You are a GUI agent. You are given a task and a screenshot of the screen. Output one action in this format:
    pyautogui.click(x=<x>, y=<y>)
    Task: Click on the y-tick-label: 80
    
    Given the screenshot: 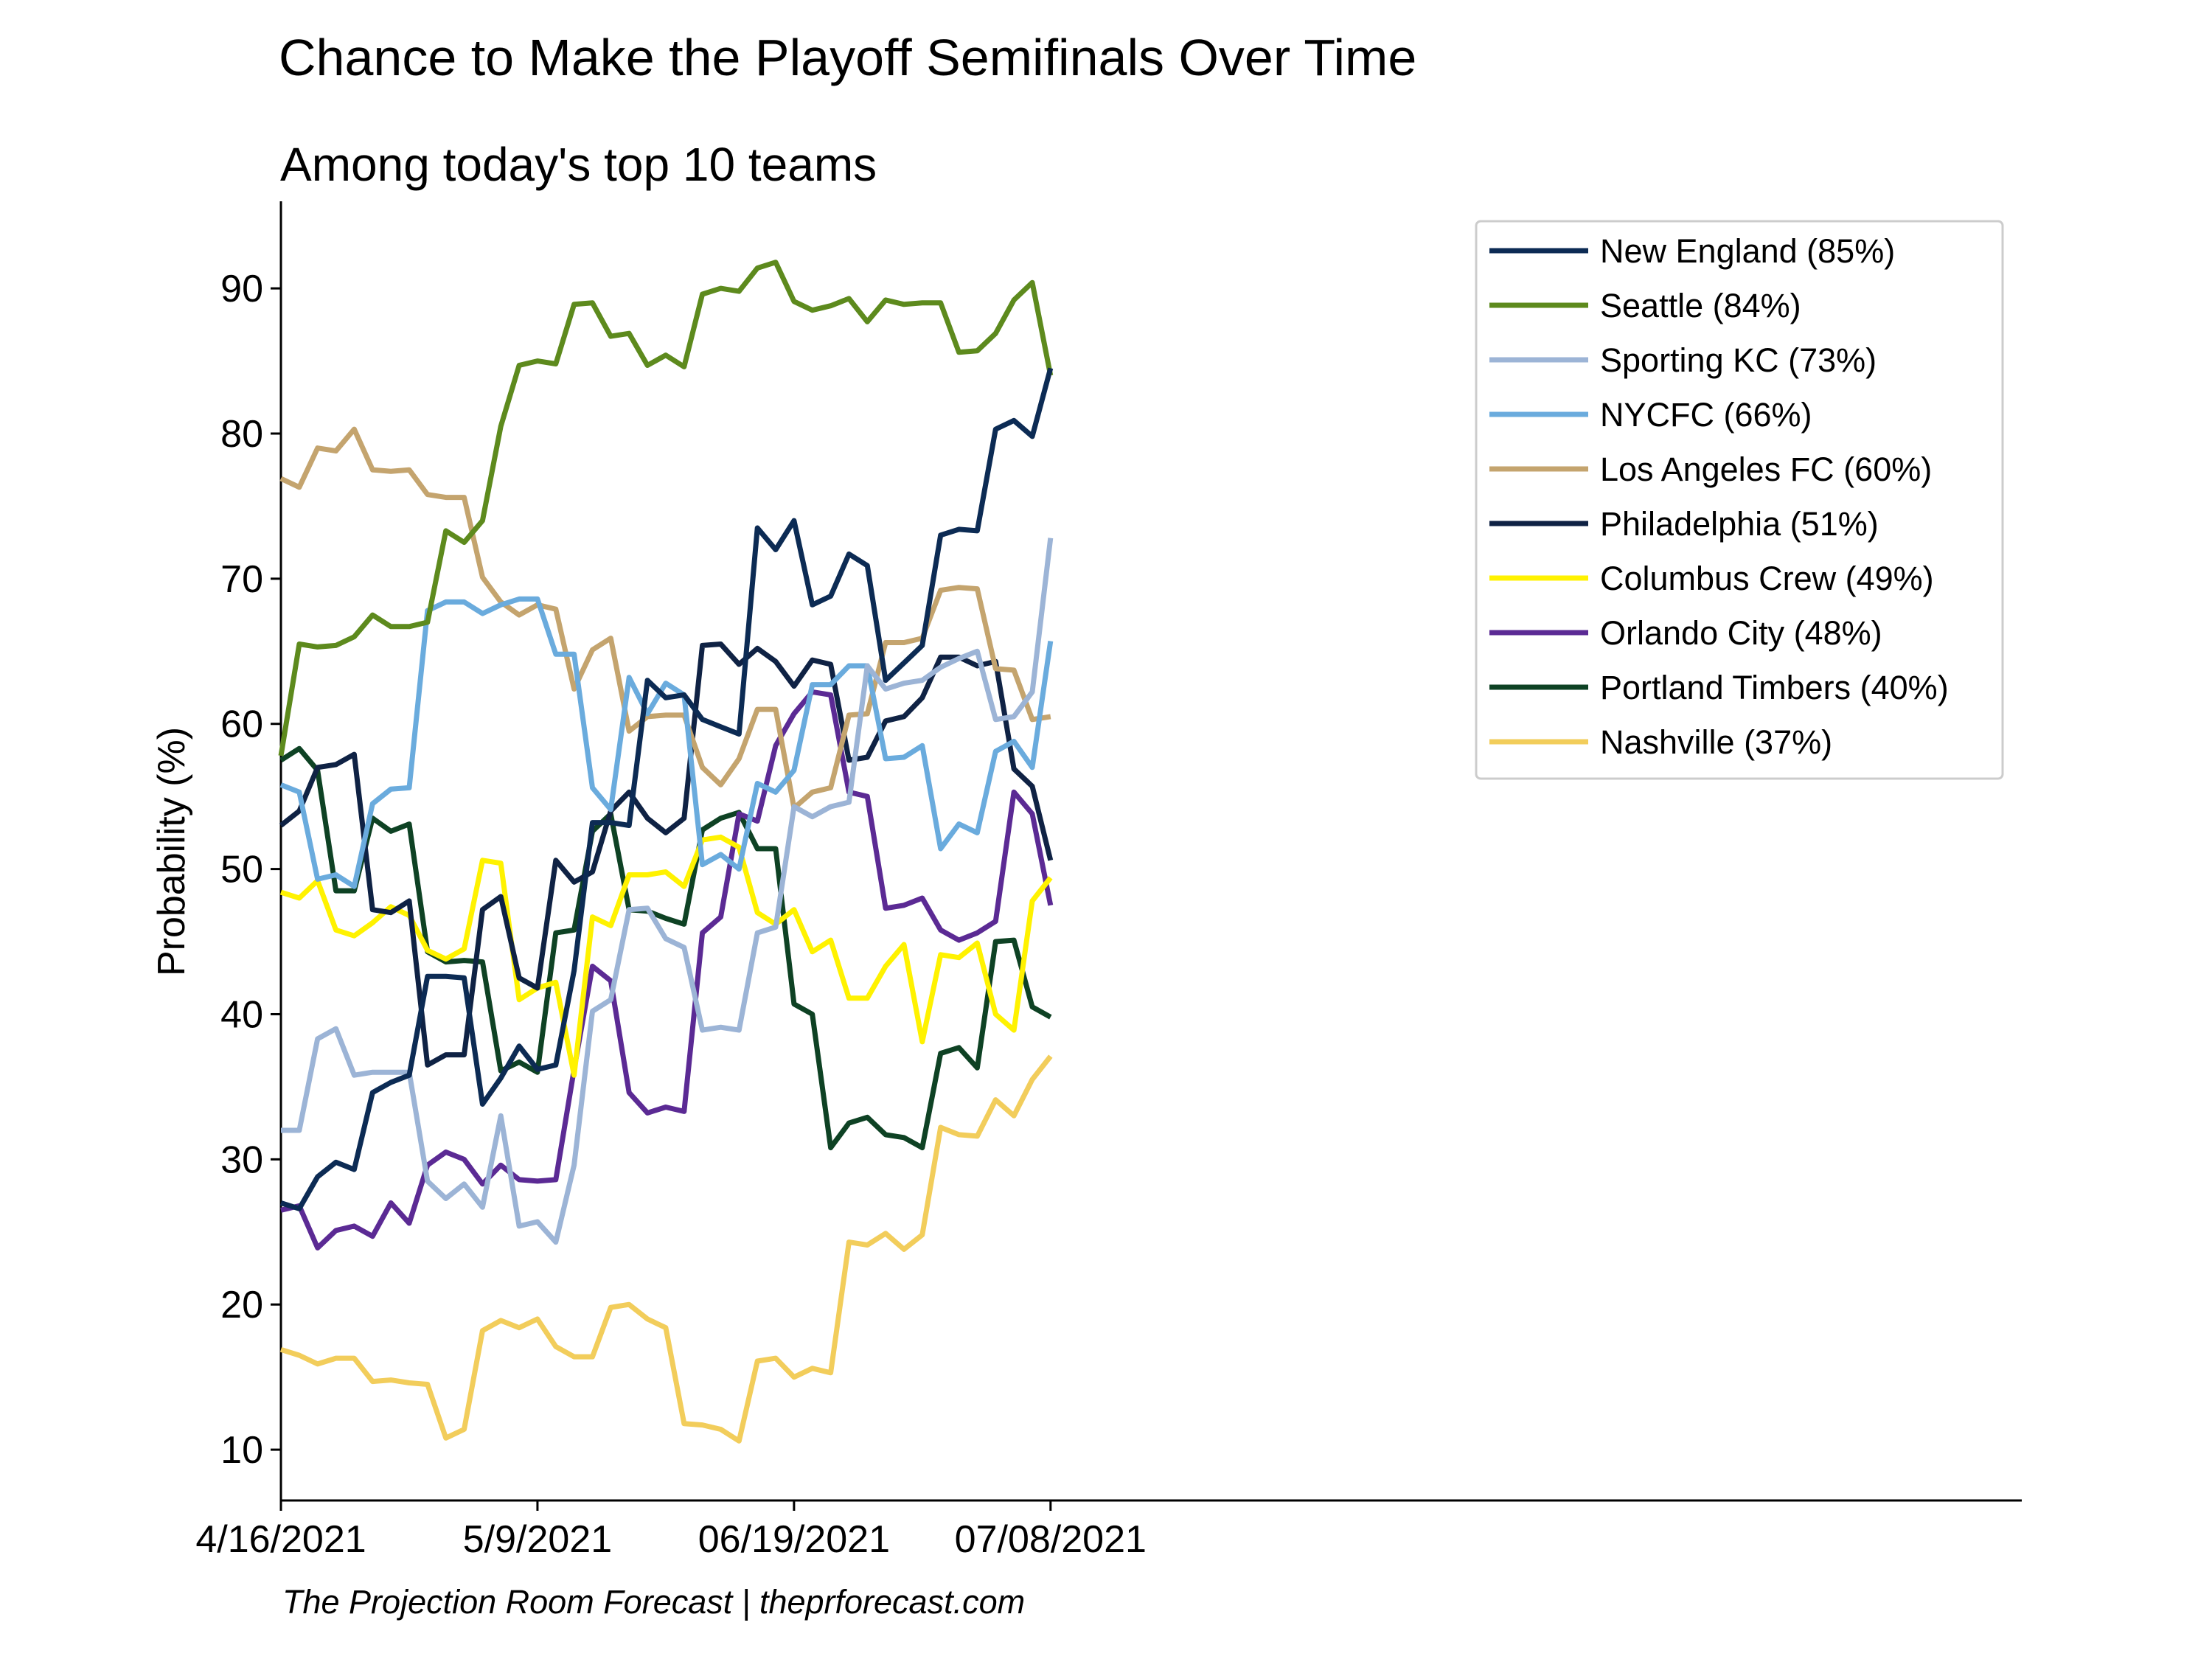 What is the action you would take?
    pyautogui.click(x=241, y=434)
    